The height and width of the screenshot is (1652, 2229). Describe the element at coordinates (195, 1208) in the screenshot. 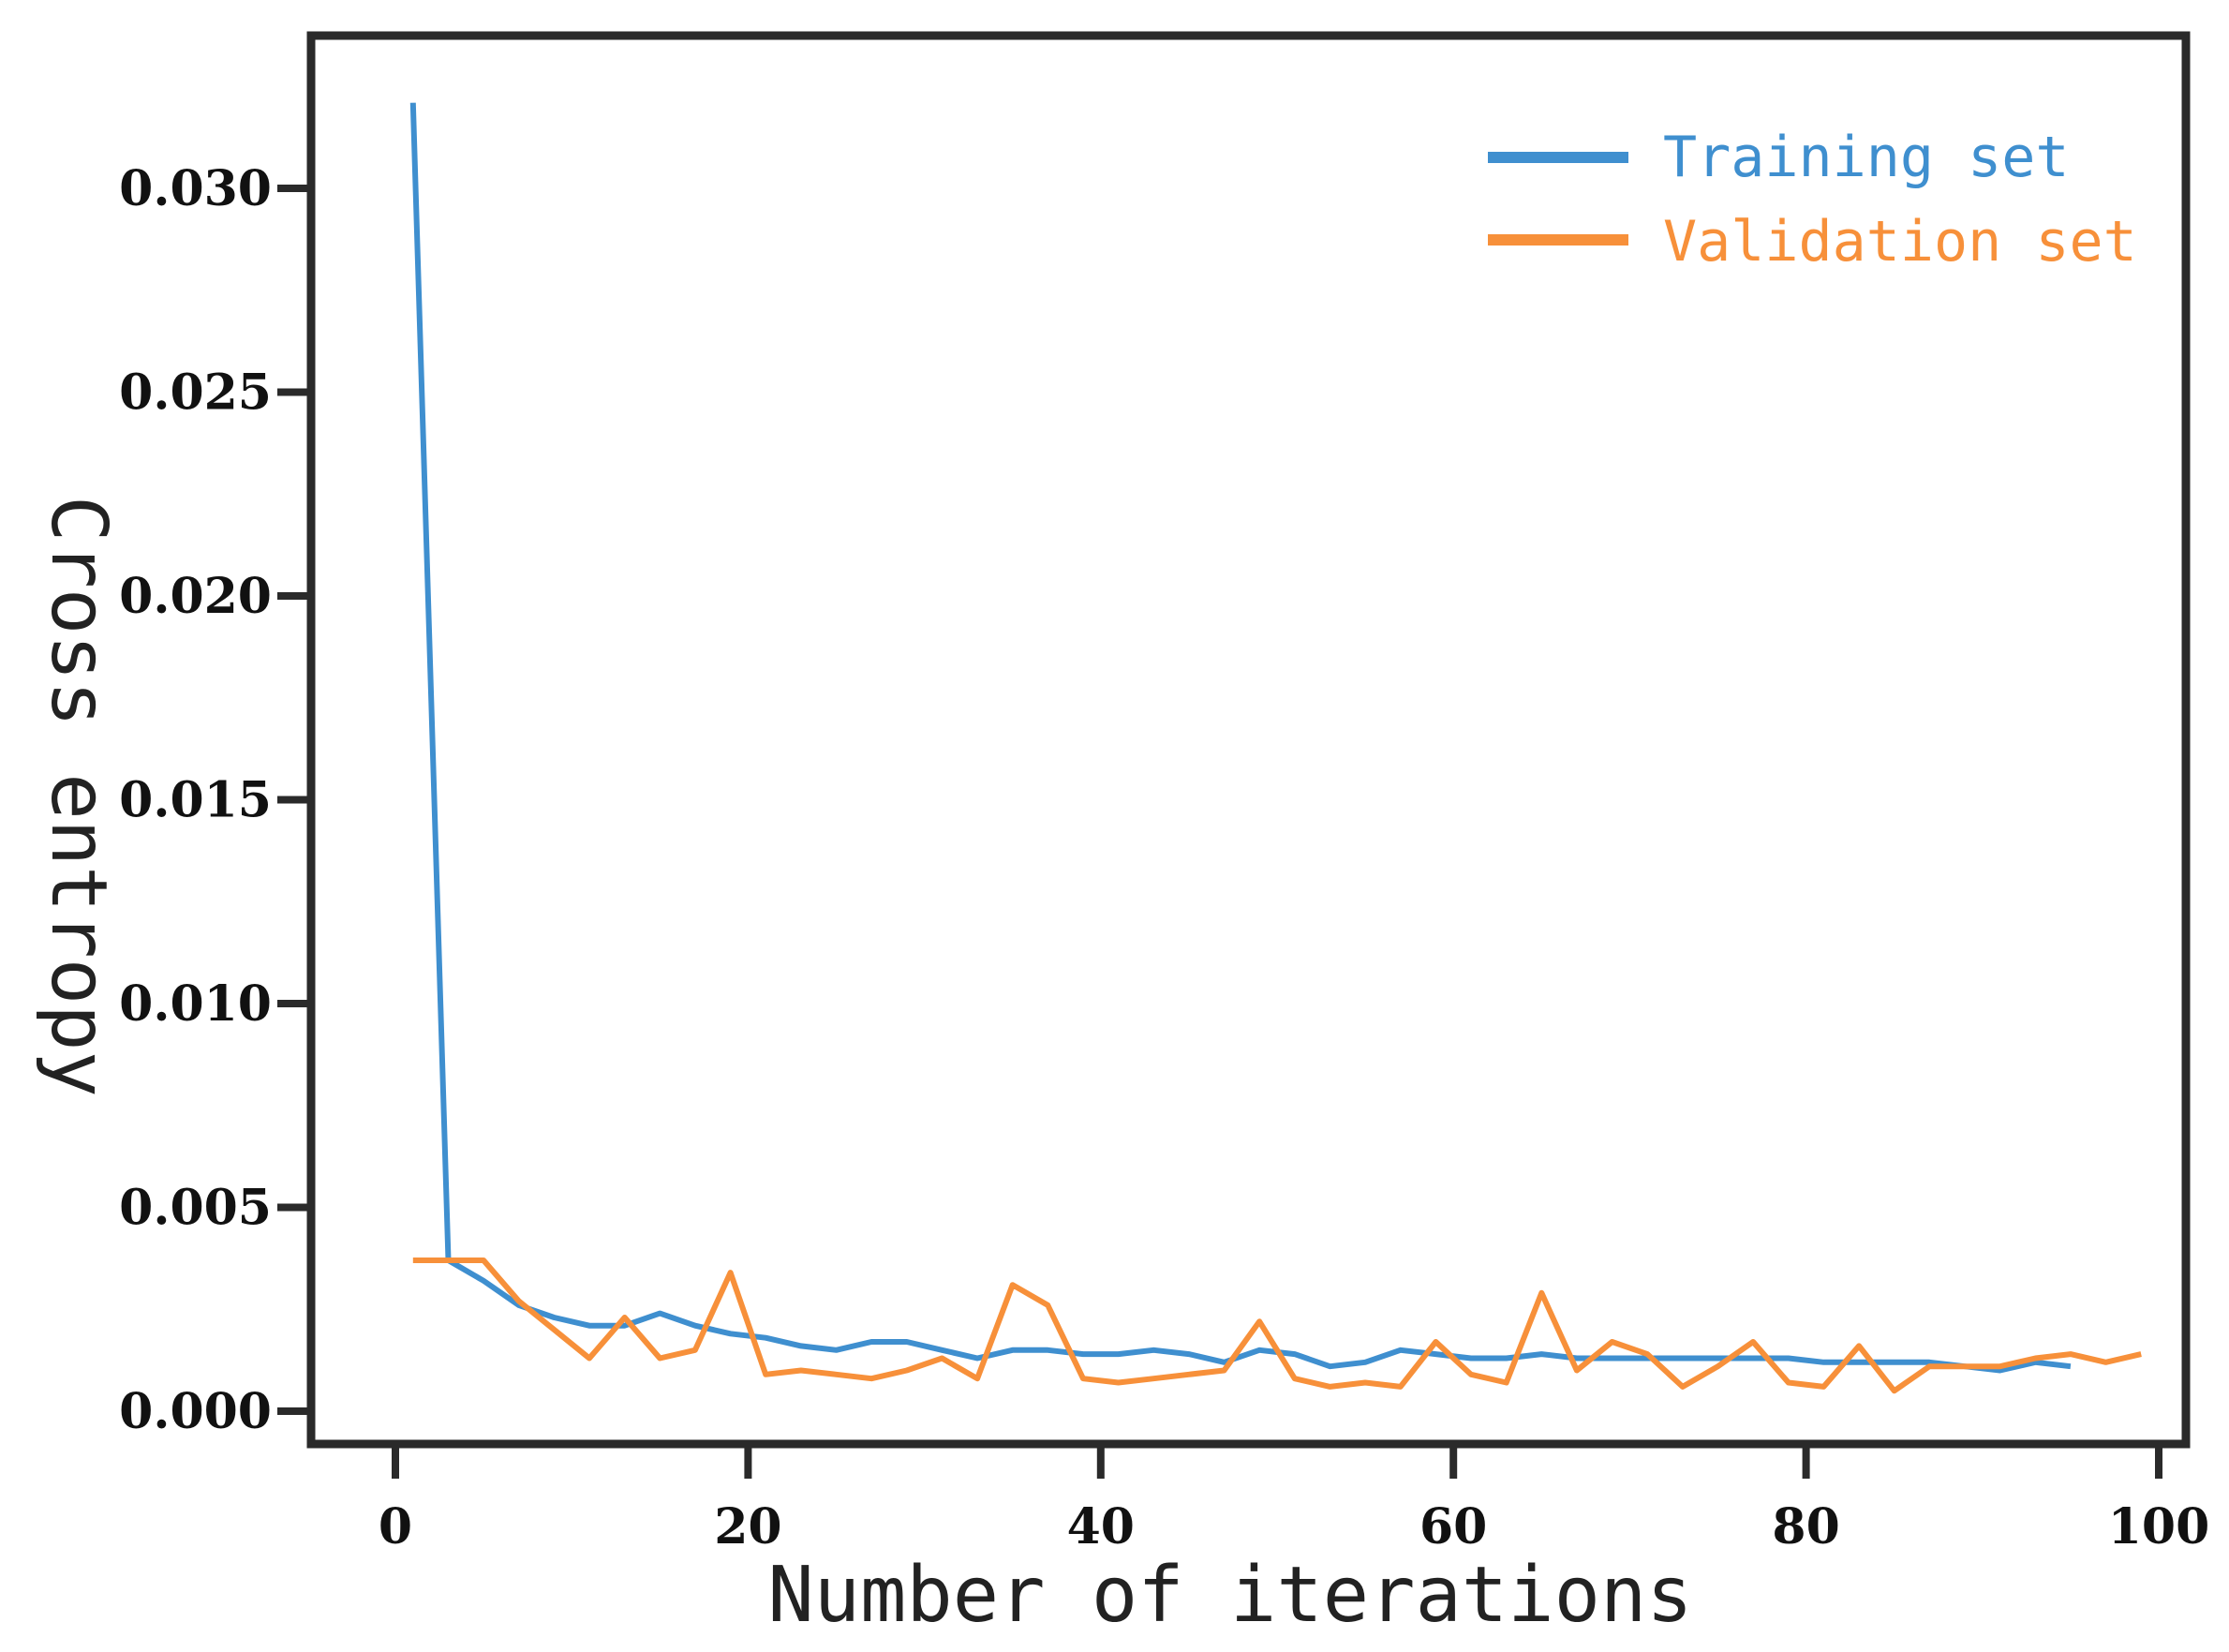

I see `y-tick-label: 0.005` at that location.